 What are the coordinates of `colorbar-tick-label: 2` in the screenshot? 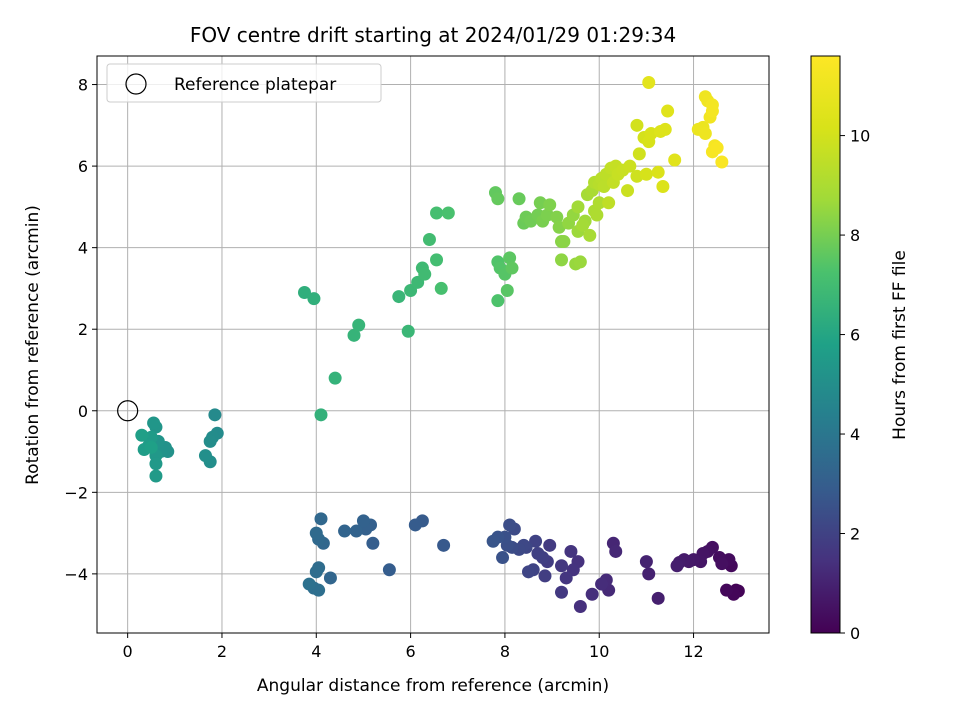 It's located at (855, 534).